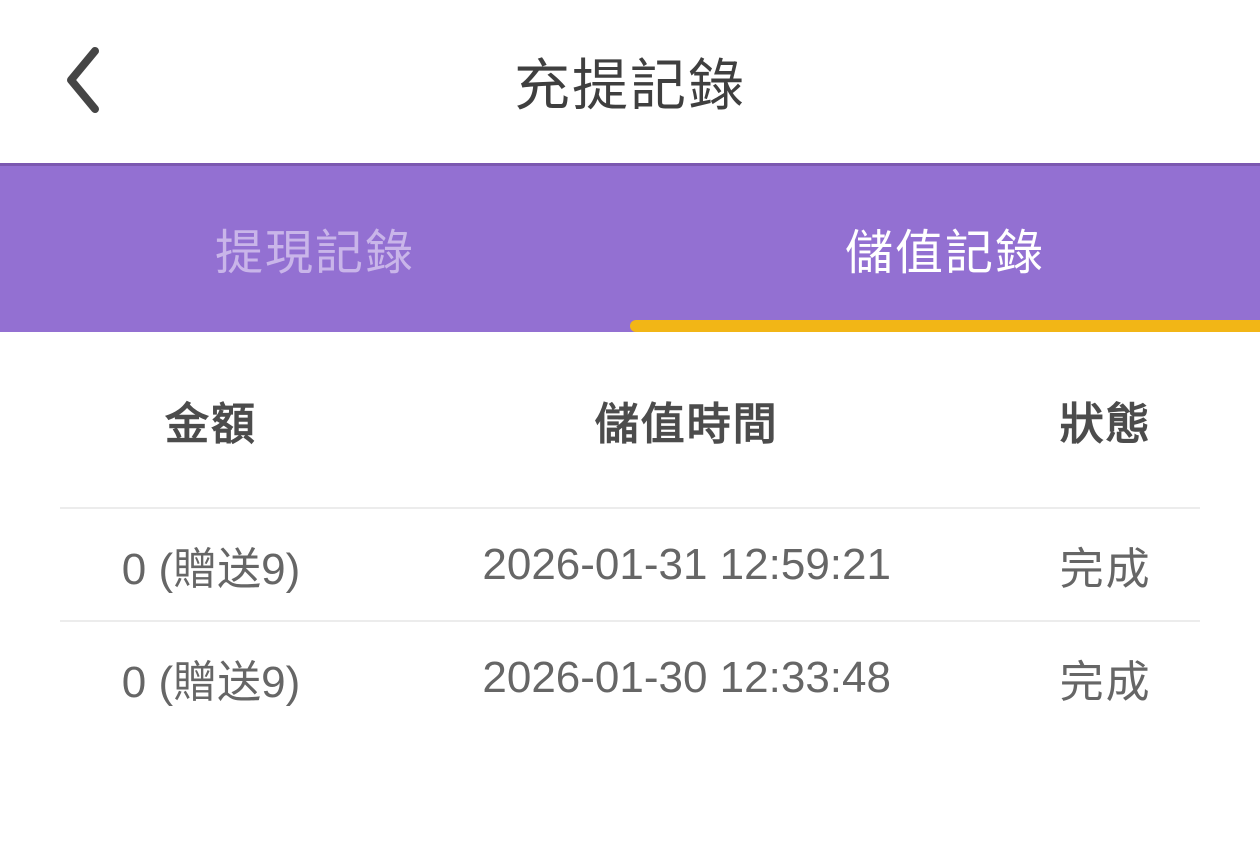  What do you see at coordinates (686, 424) in the screenshot?
I see `column-header-time: 儲值時間` at bounding box center [686, 424].